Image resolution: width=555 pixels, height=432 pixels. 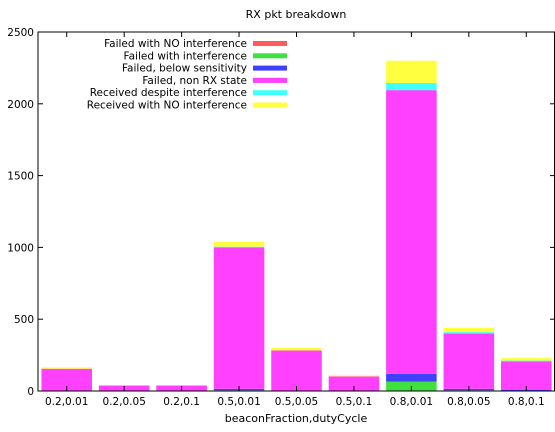 What do you see at coordinates (526, 402) in the screenshot?
I see `x-tick-label: 0.8,0.1` at bounding box center [526, 402].